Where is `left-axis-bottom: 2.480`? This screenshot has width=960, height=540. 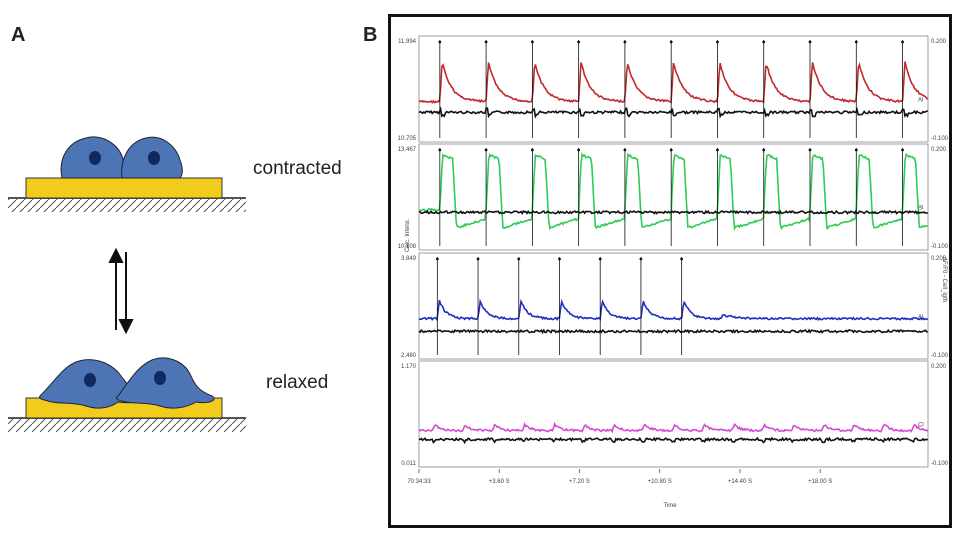
left-axis-bottom: 2.480 is located at coordinates (409, 356).